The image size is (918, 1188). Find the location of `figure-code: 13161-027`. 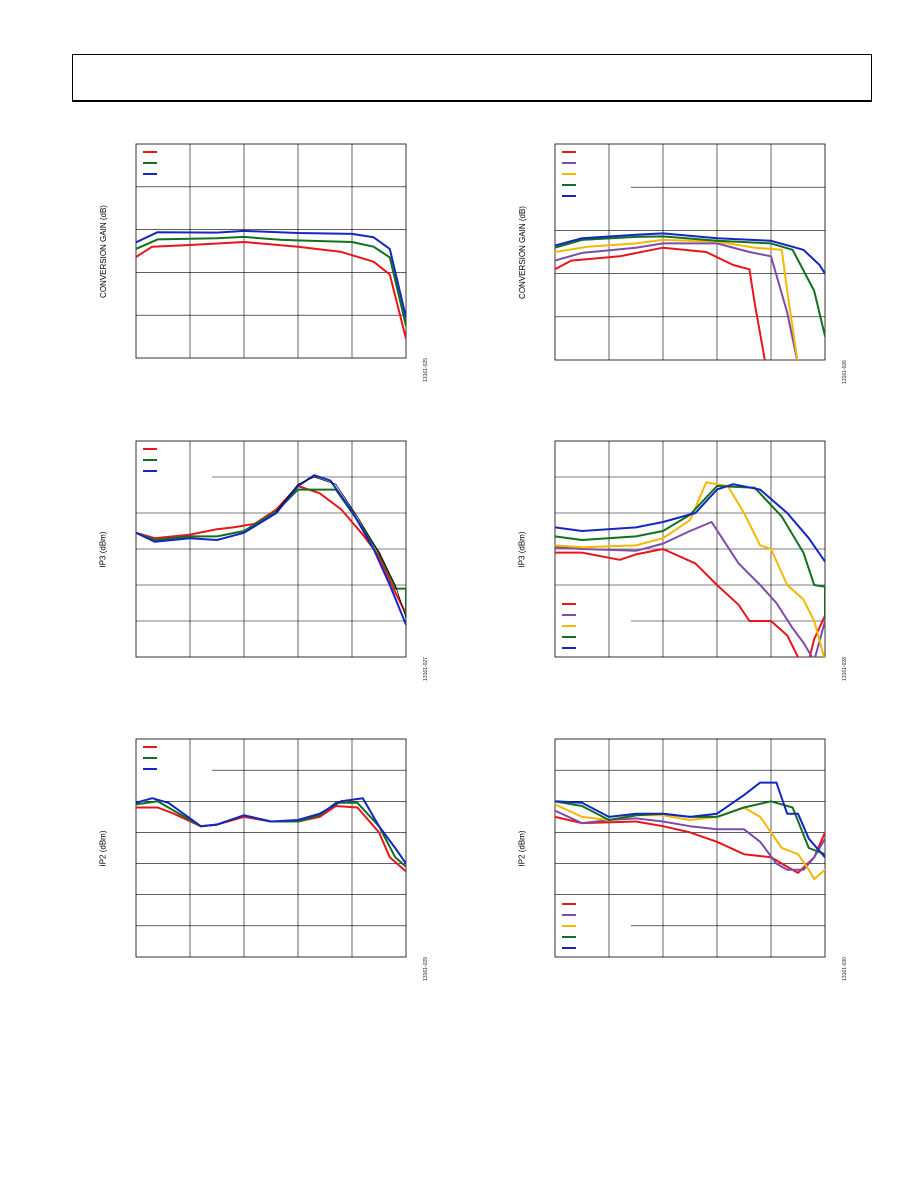

figure-code: 13161-027 is located at coordinates (425, 669).